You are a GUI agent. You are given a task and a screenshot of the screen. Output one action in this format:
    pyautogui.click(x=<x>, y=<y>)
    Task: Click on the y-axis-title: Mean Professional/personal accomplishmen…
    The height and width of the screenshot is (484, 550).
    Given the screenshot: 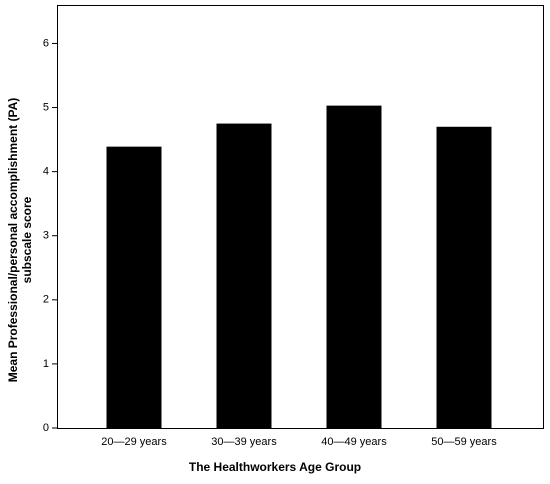 What is the action you would take?
    pyautogui.click(x=20, y=240)
    